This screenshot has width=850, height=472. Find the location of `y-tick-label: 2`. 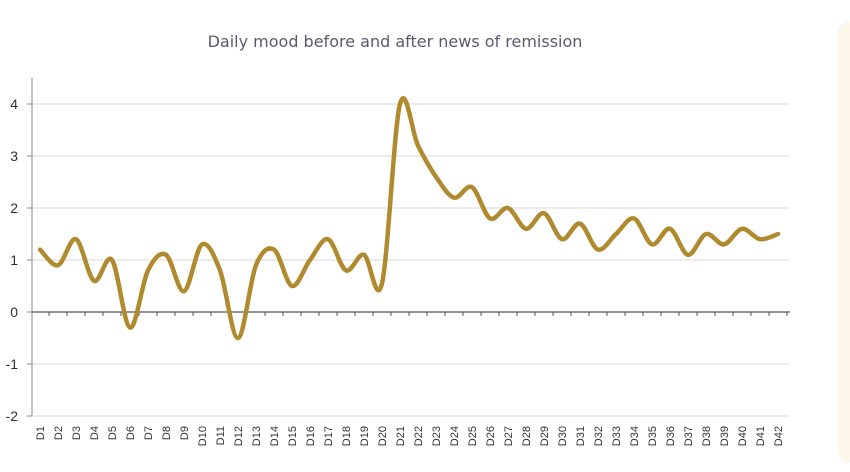

y-tick-label: 2 is located at coordinates (14, 208).